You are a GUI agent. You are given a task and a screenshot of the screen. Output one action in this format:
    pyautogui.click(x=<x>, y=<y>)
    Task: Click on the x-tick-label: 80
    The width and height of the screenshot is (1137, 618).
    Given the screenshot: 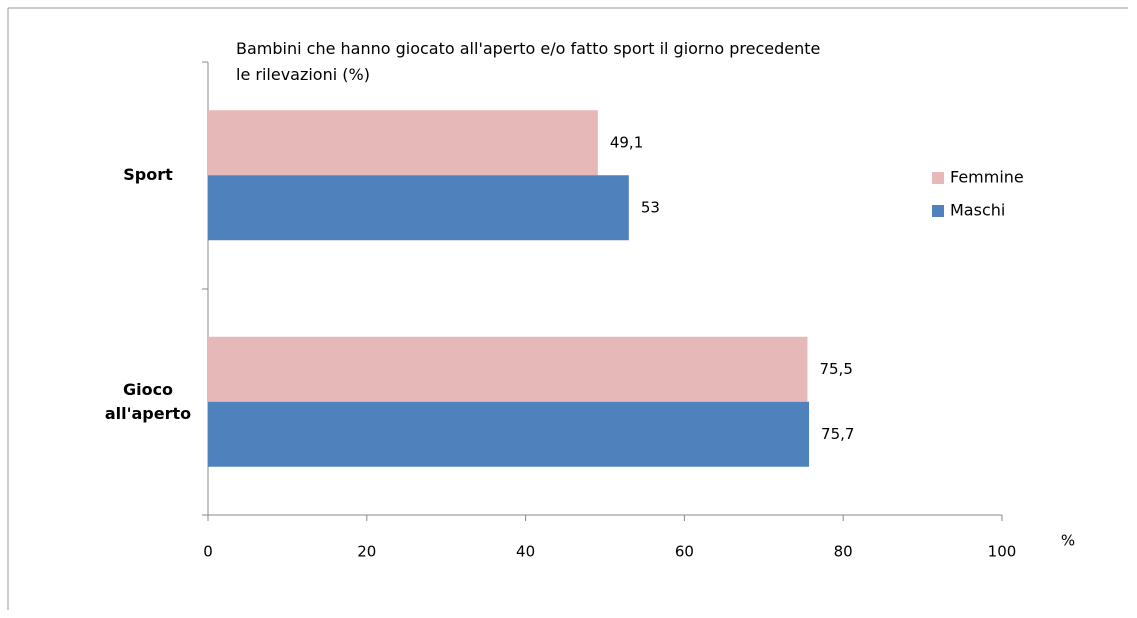 What is the action you would take?
    pyautogui.click(x=843, y=552)
    